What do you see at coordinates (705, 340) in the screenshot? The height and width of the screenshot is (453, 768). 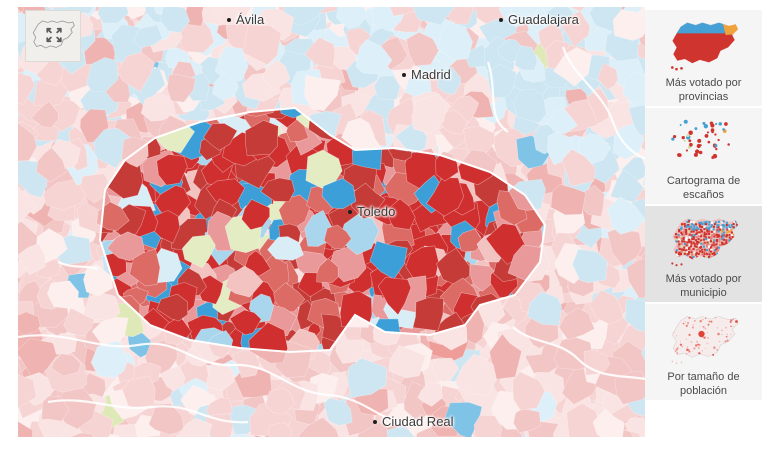 I see `population-dots-thumbnail` at bounding box center [705, 340].